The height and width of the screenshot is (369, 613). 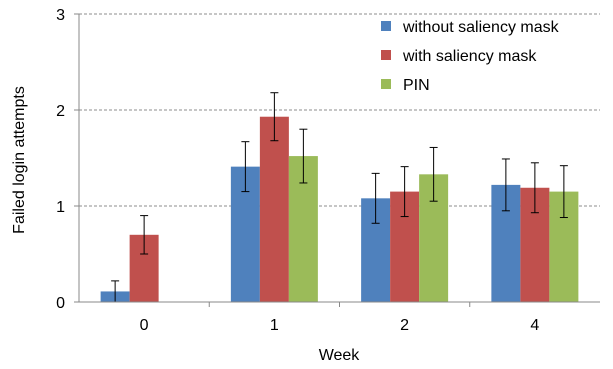 I want to click on x-tick-label: 2, so click(x=404, y=325).